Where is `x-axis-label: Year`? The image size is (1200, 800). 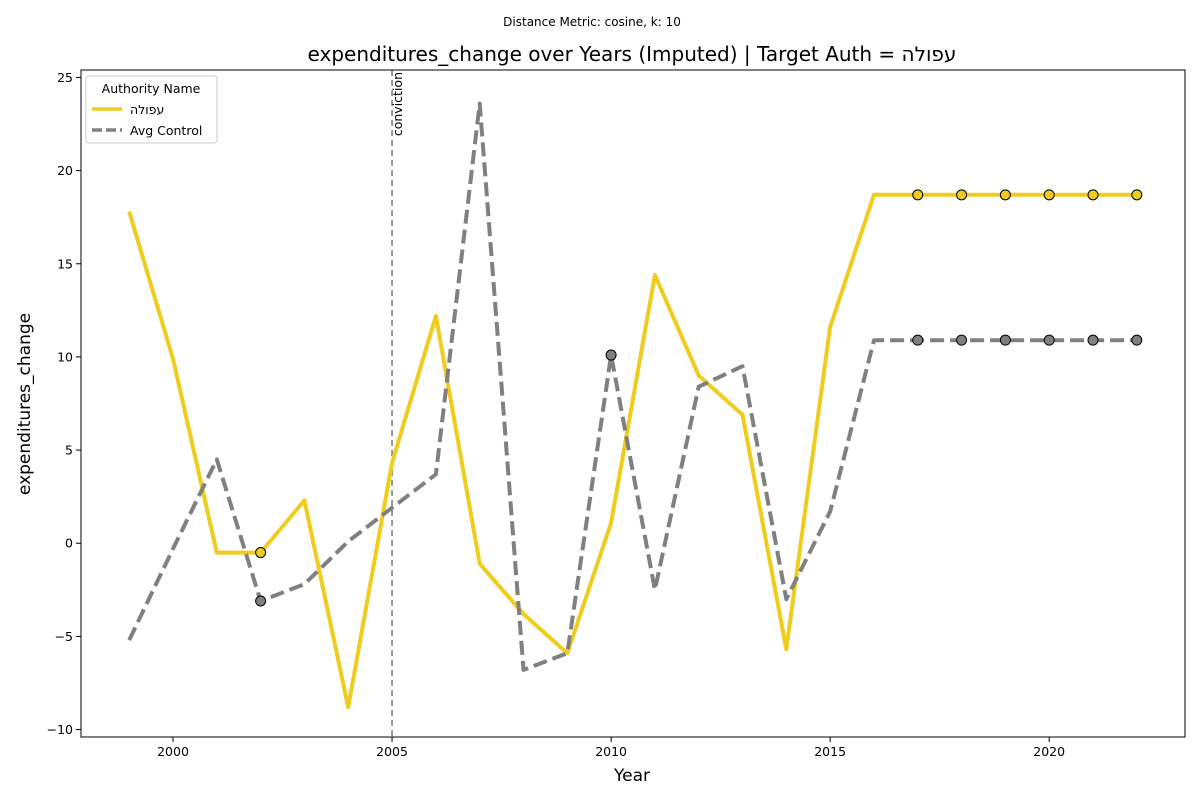 x-axis-label: Year is located at coordinates (631, 776).